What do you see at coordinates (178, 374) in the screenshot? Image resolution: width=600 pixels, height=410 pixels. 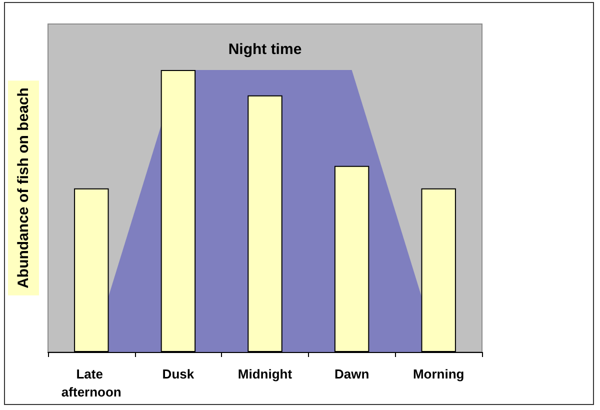 I see `x-tick-label: Dusk` at bounding box center [178, 374].